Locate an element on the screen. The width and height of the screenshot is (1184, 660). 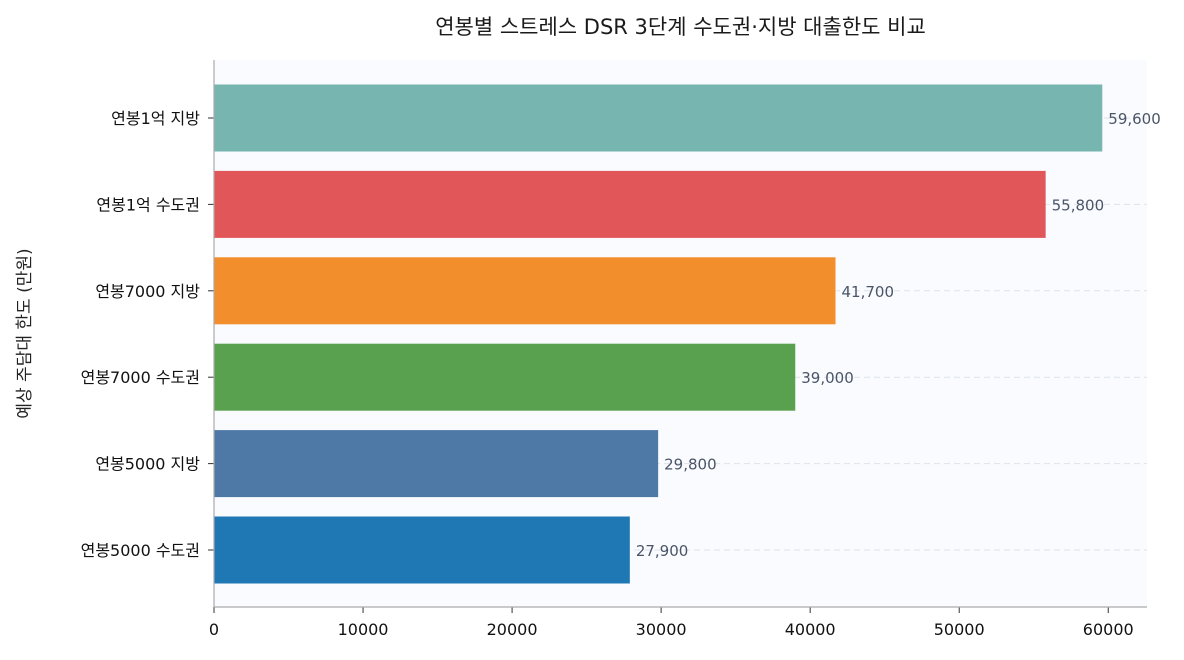
x-tick-label: 20000 is located at coordinates (512, 629).